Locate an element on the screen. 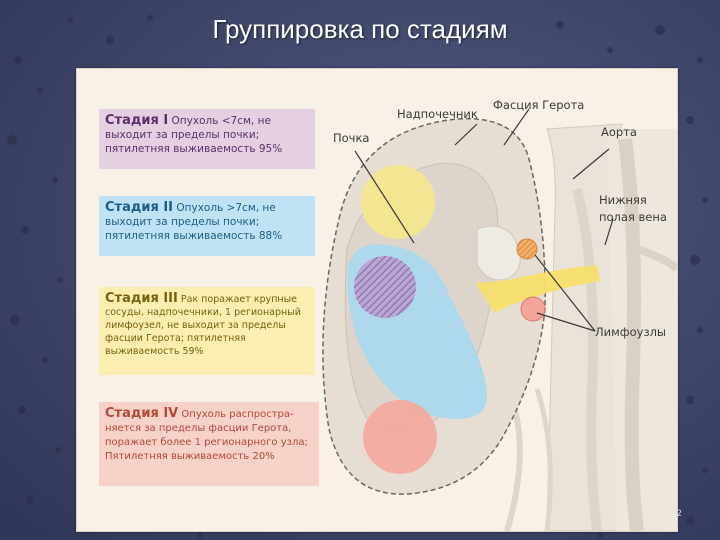 Image resolution: width=720 pixels, height=540 pixels. label-kidney: Почка is located at coordinates (351, 138).